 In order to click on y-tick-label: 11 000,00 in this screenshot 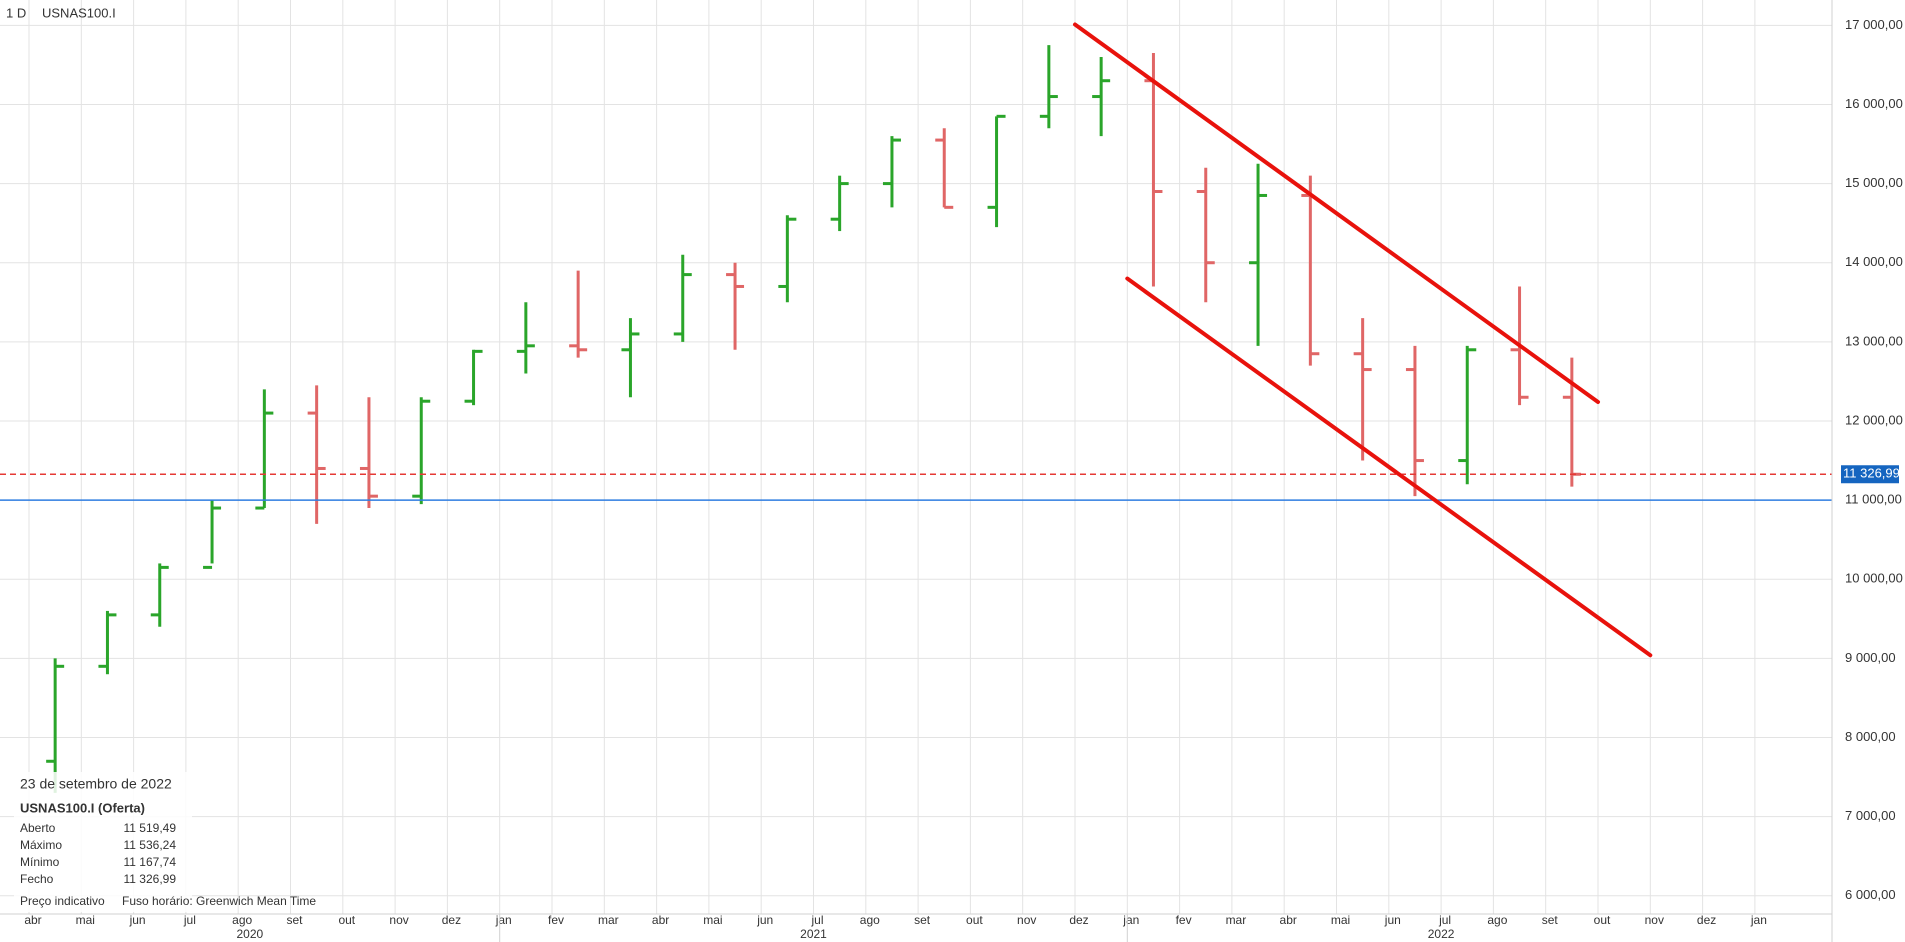, I will do `click(1873, 499)`.